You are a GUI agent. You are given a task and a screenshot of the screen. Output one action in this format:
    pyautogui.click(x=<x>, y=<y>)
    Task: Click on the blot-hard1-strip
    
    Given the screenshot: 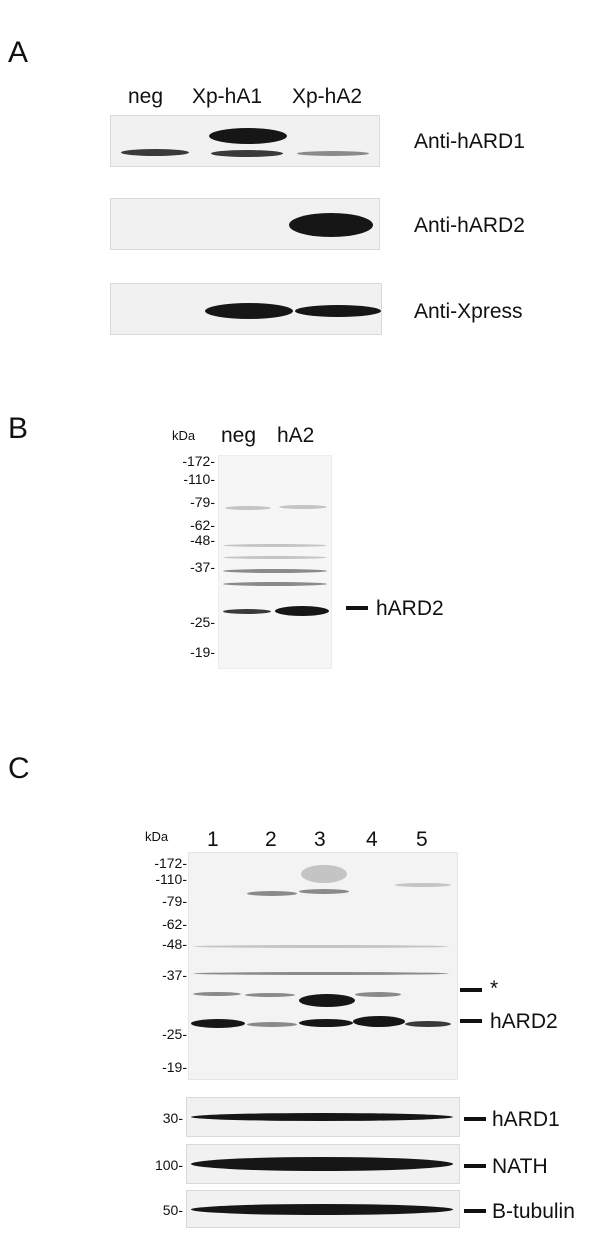 What is the action you would take?
    pyautogui.click(x=323, y=1117)
    